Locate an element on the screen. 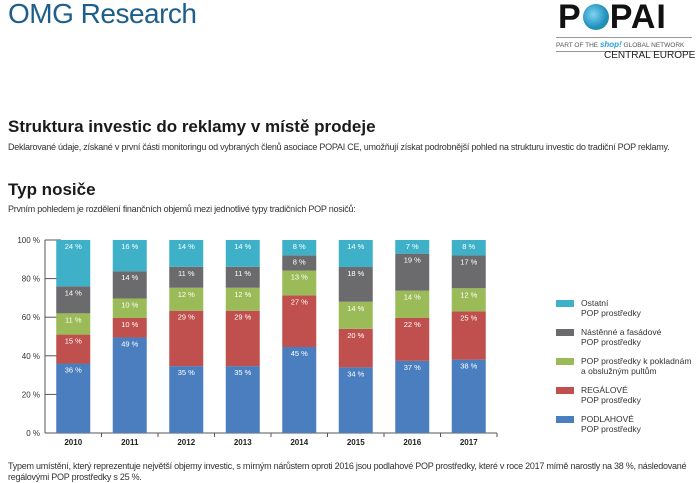 This screenshot has height=483, width=700. data-label: 37 % is located at coordinates (412, 367).